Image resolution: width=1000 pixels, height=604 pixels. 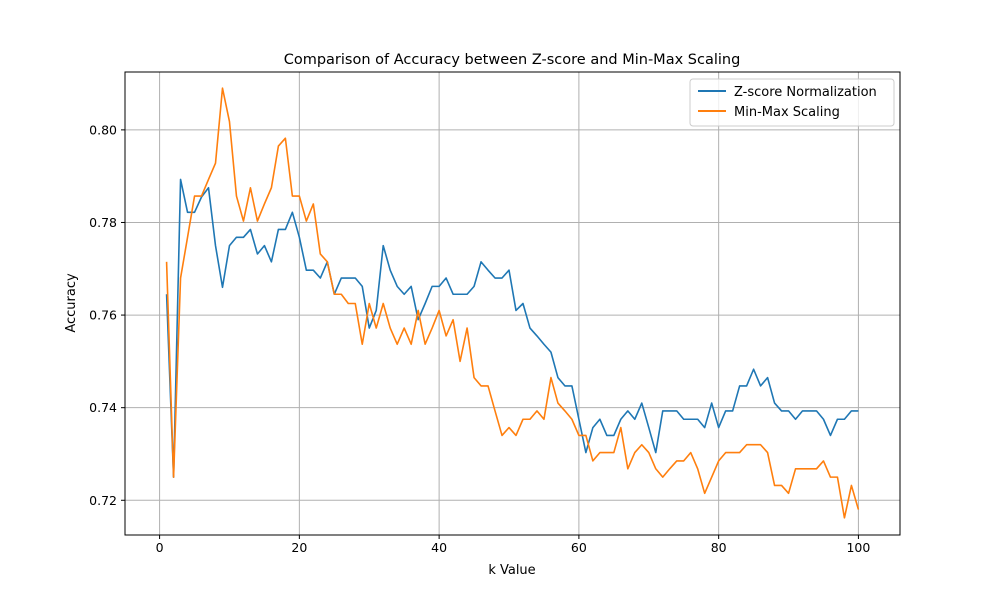 I want to click on x-tick-label: 40, so click(x=439, y=547).